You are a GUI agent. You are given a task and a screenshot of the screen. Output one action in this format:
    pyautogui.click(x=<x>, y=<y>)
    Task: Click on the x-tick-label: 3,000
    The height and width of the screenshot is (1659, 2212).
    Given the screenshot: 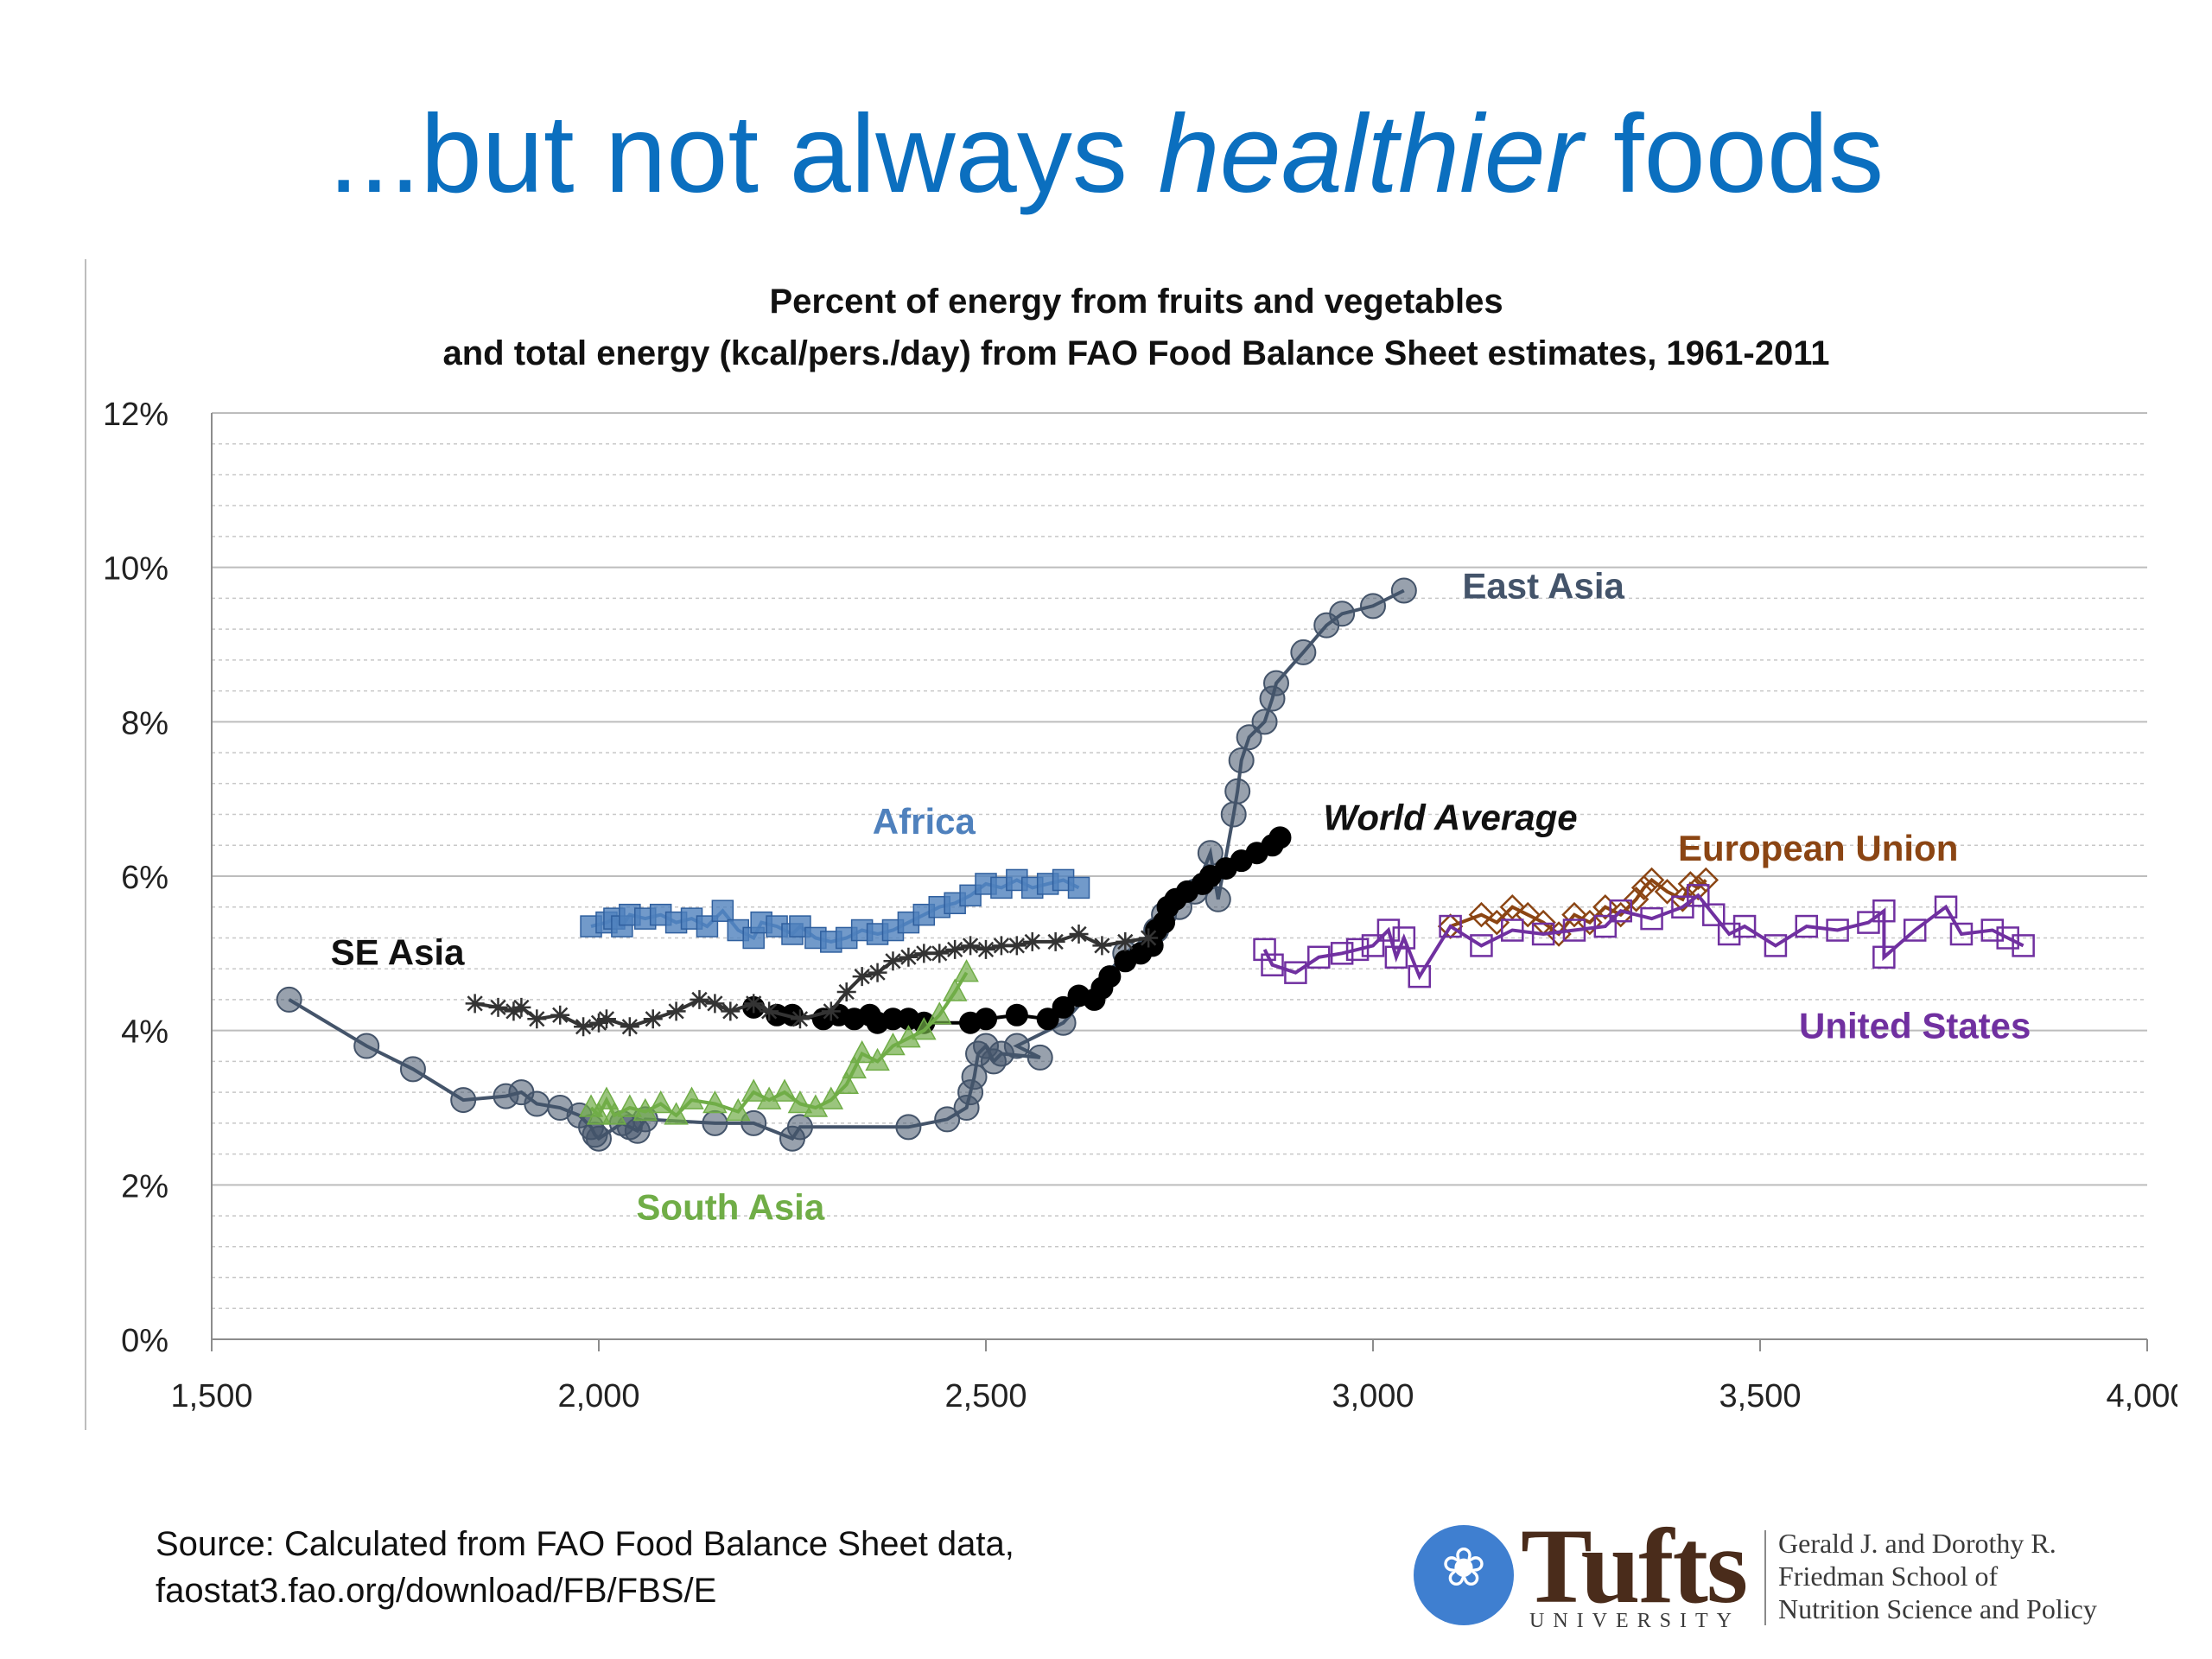 What is the action you would take?
    pyautogui.click(x=1373, y=1396)
    